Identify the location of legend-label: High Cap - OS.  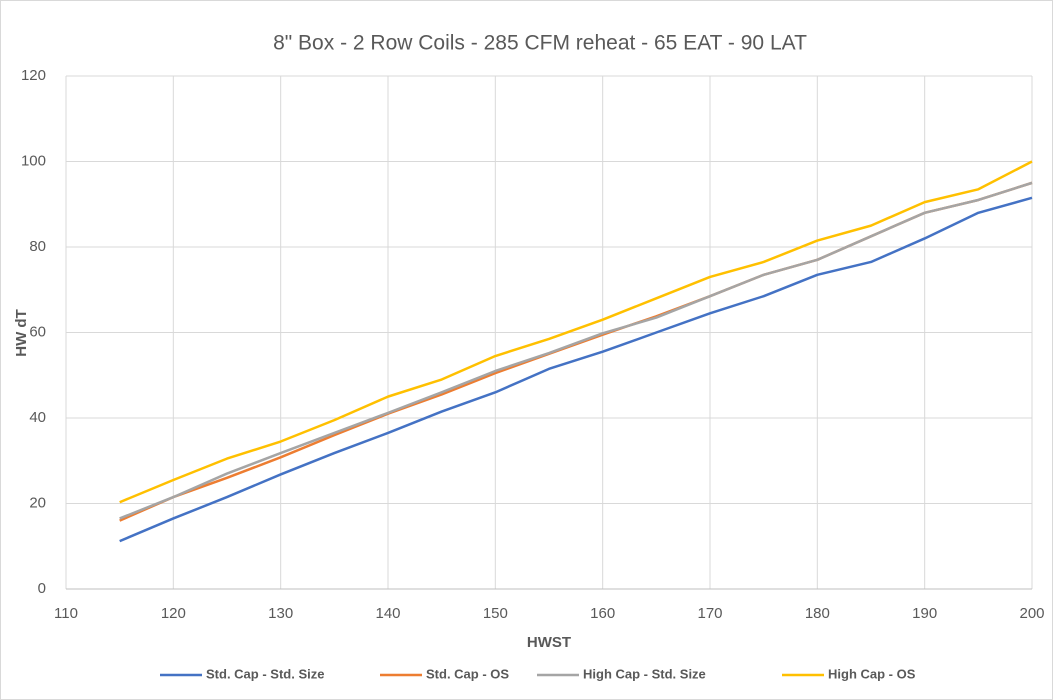
(872, 673).